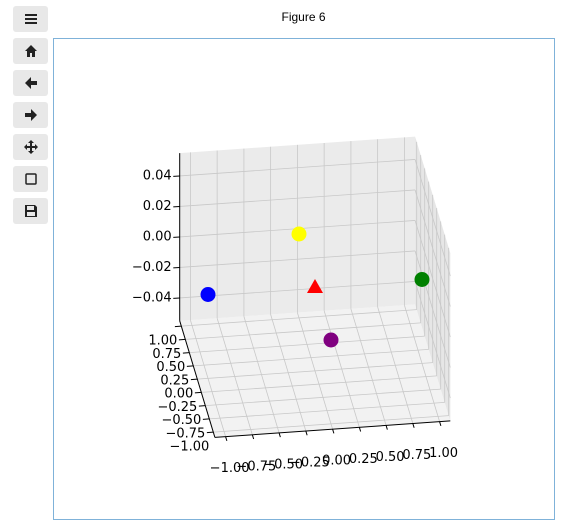 This screenshot has width=584, height=520. Describe the element at coordinates (157, 236) in the screenshot. I see `z-tick-label: 0.00` at that location.